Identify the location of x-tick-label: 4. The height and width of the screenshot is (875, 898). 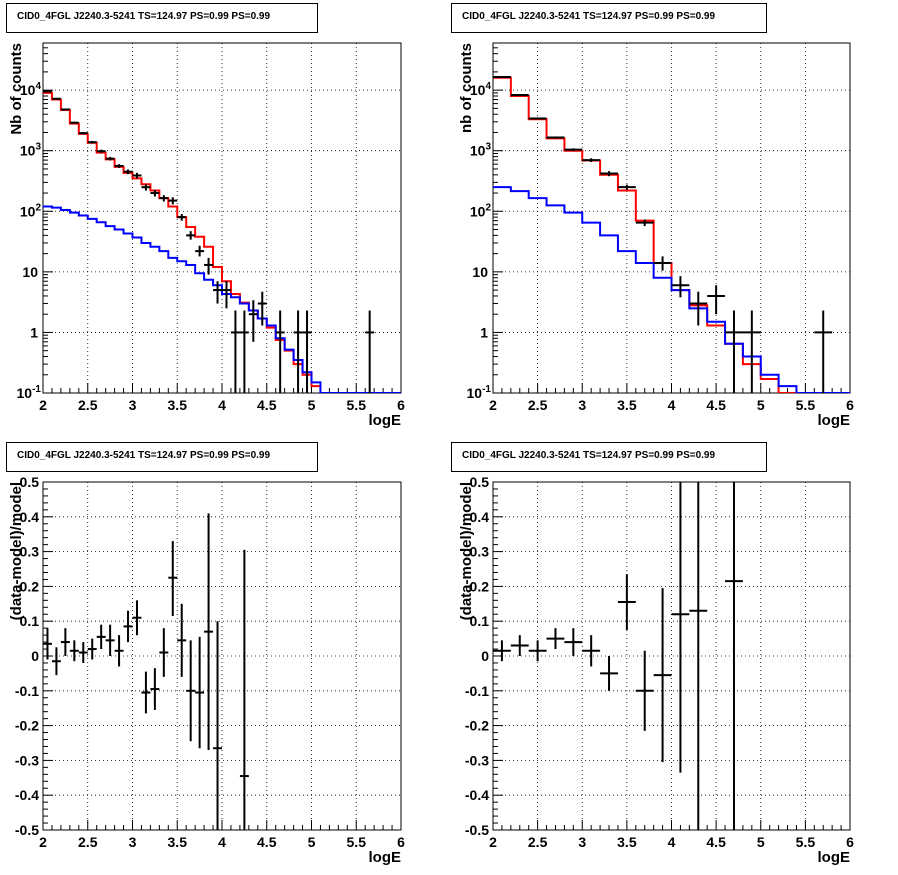
(222, 842).